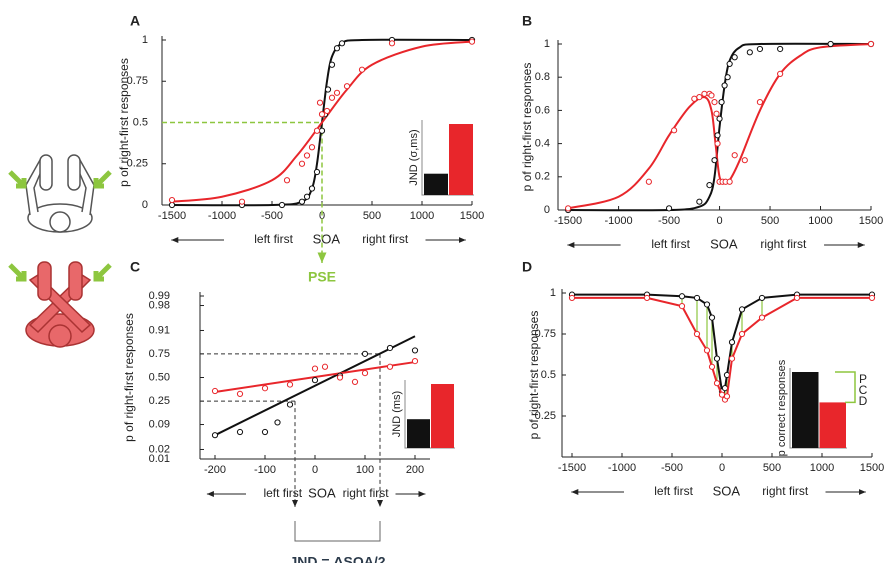 The width and height of the screenshot is (892, 563). Describe the element at coordinates (159, 401) in the screenshot. I see `y-tick-label: 0.25` at that location.